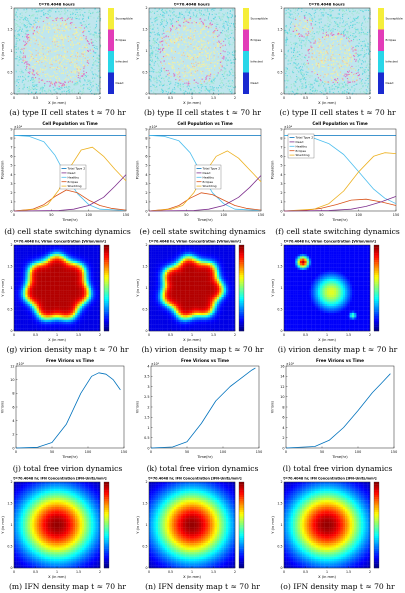 The width and height of the screenshot is (405, 593). I want to click on panel-caption: (j) total free virion dynamics, so click(67, 468).